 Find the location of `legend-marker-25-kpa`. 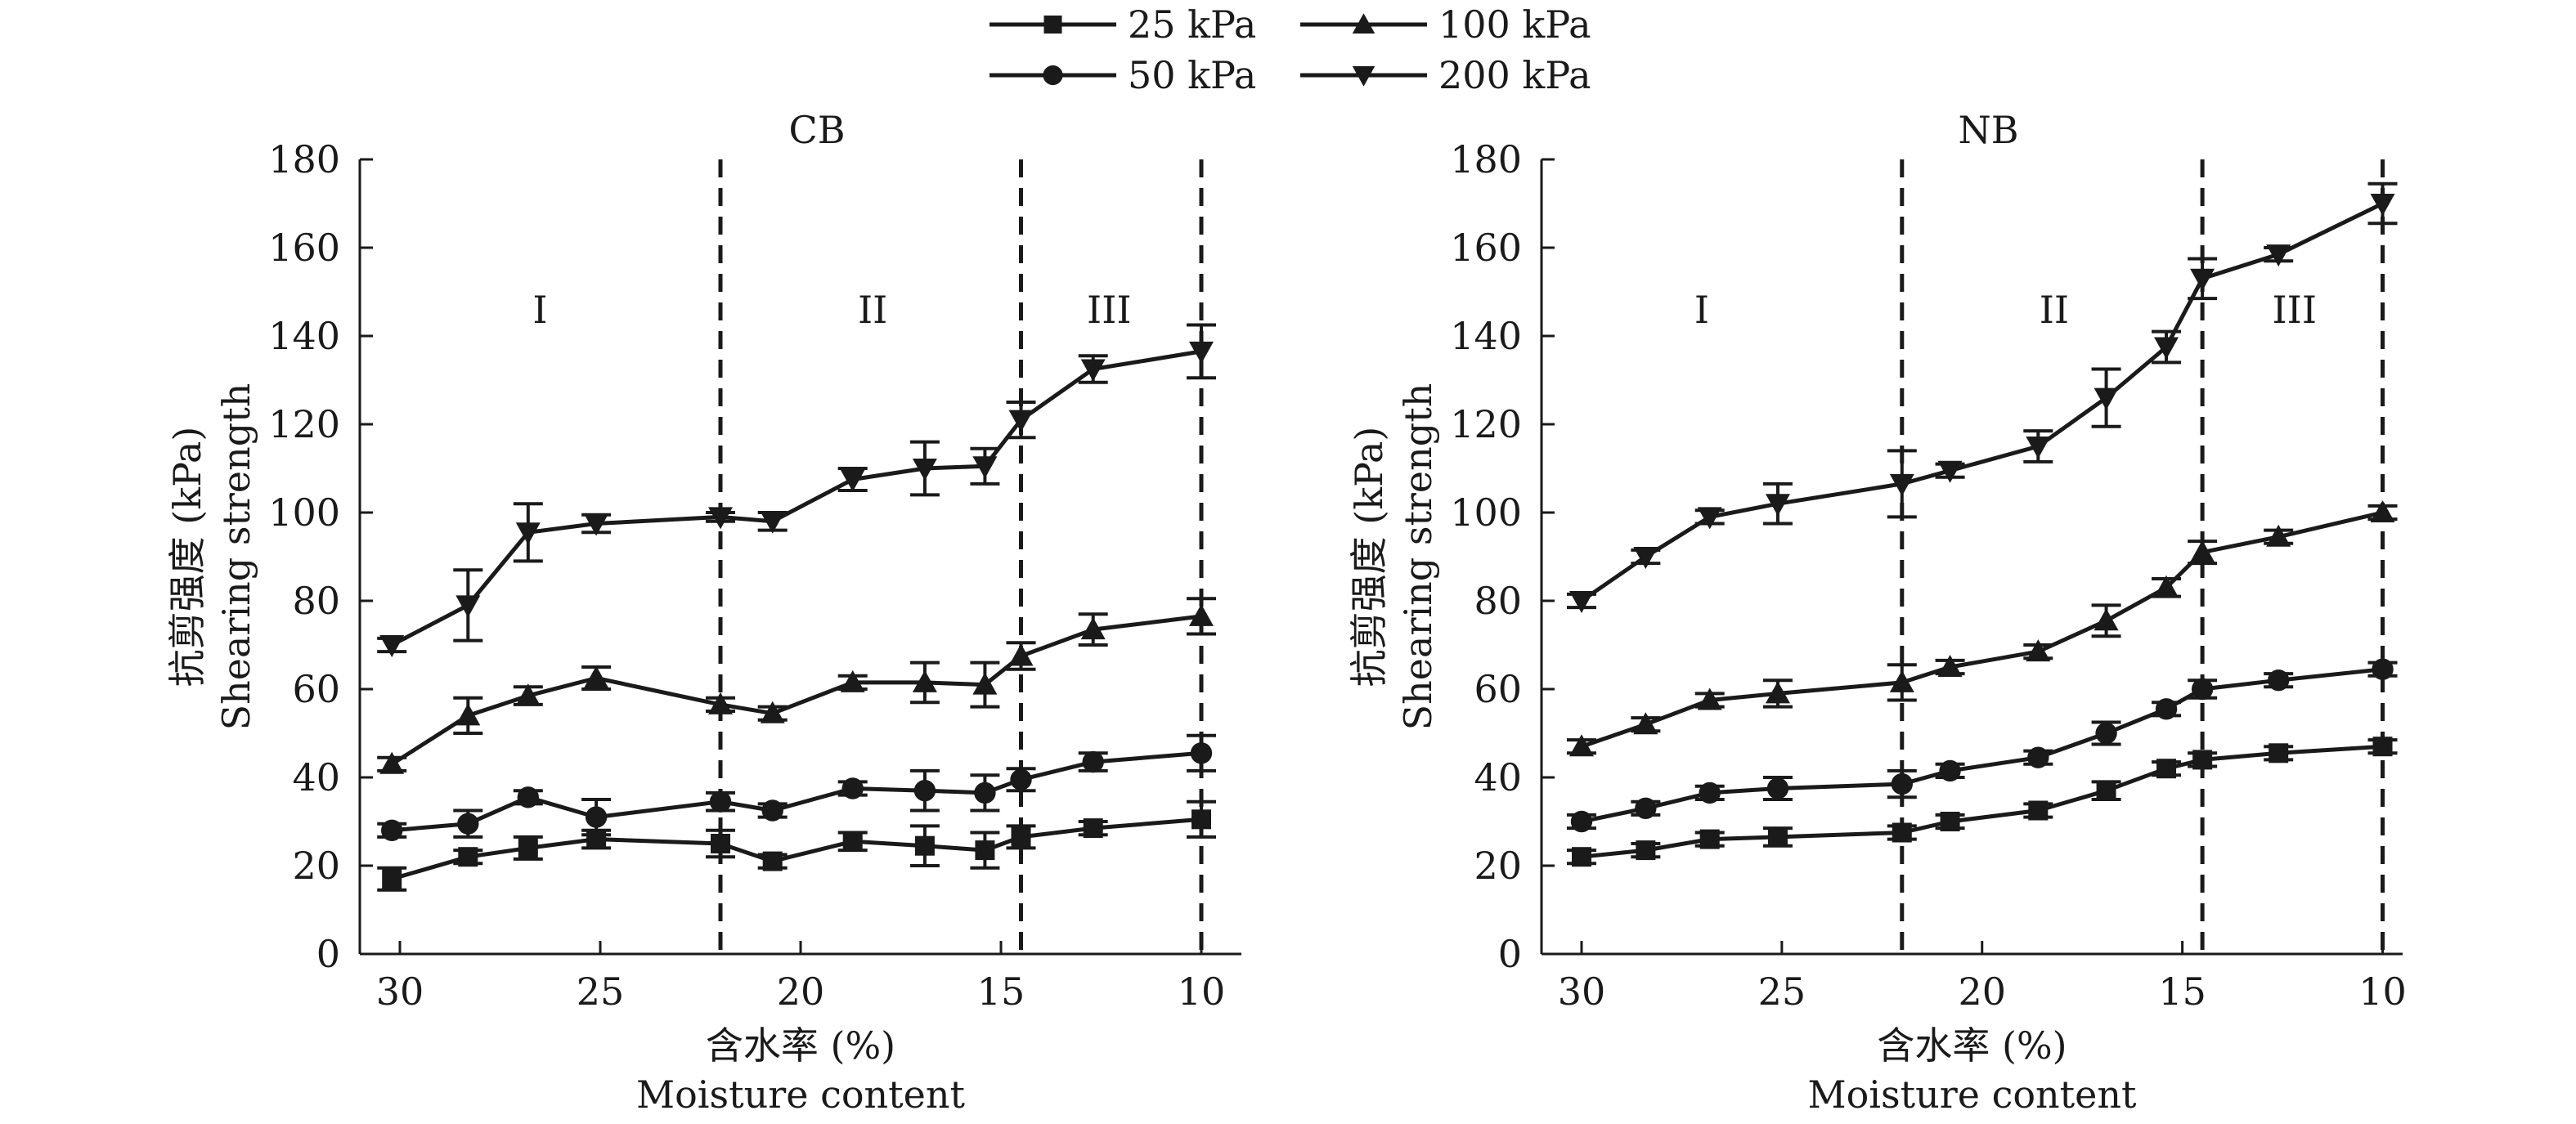

legend-marker-25-kpa is located at coordinates (1052, 25).